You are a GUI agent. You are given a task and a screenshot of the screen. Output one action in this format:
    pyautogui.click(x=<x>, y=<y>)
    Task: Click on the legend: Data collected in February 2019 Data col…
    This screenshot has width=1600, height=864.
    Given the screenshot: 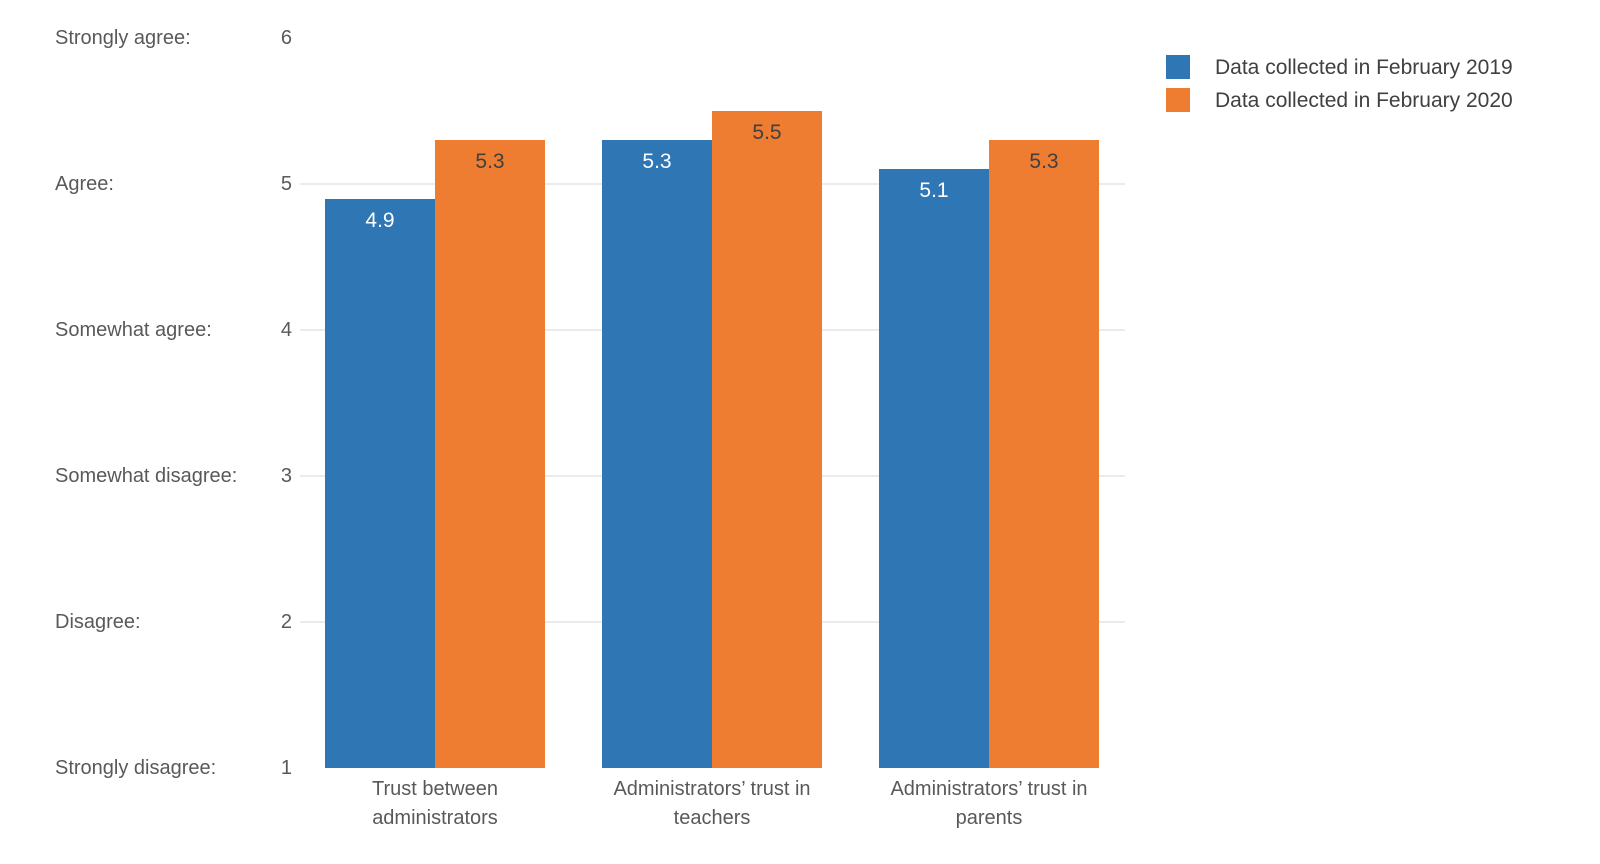 What is the action you would take?
    pyautogui.click(x=1339, y=88)
    